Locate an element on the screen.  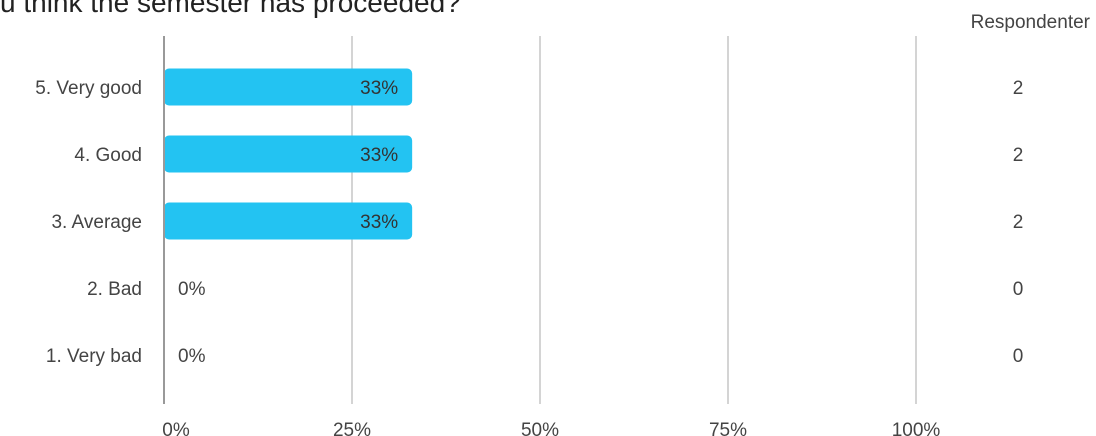
category-label: 4. Good is located at coordinates (108, 155).